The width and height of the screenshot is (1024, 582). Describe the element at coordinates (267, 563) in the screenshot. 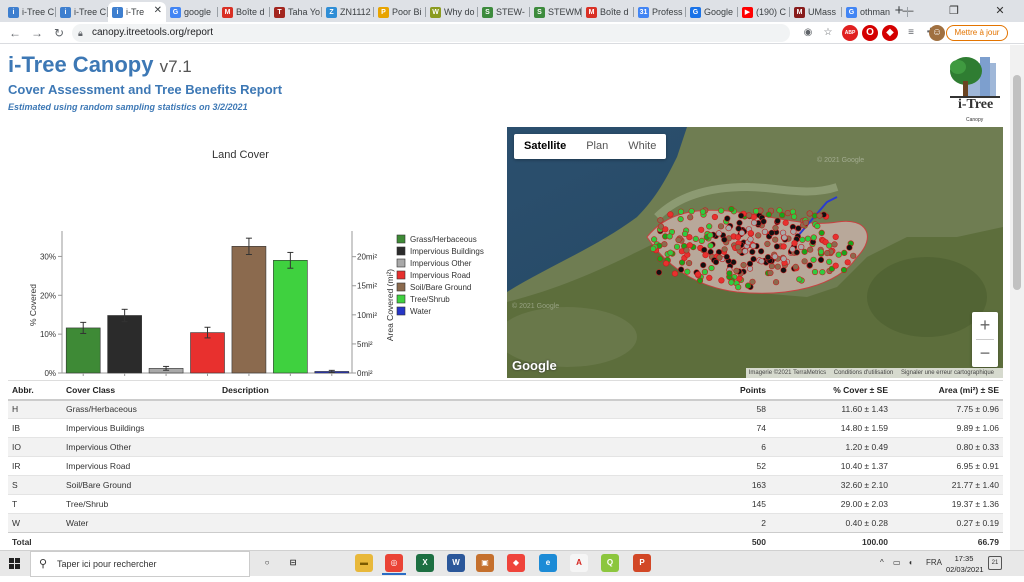

I see `cortana-icon: ○` at that location.